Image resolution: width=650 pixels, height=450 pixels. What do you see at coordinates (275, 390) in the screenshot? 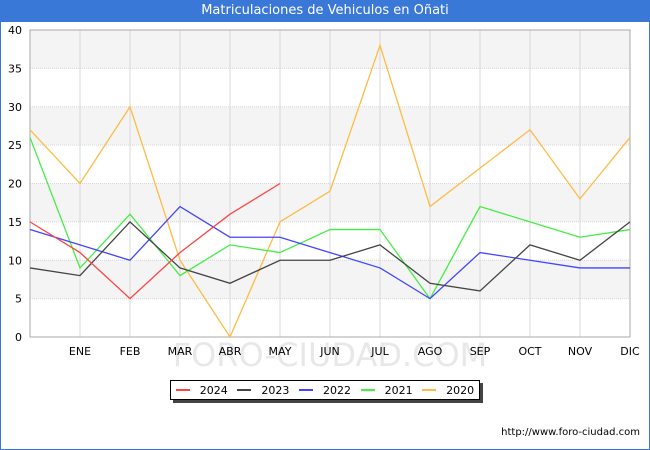
I see `legend-label: 2023` at bounding box center [275, 390].